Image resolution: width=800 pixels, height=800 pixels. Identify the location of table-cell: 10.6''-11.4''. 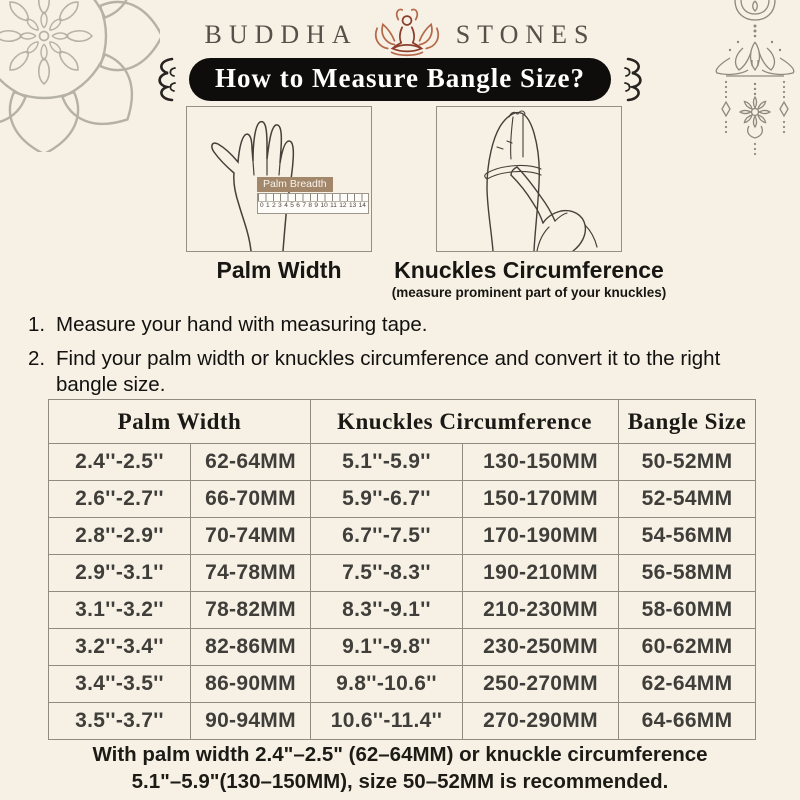
(386, 721).